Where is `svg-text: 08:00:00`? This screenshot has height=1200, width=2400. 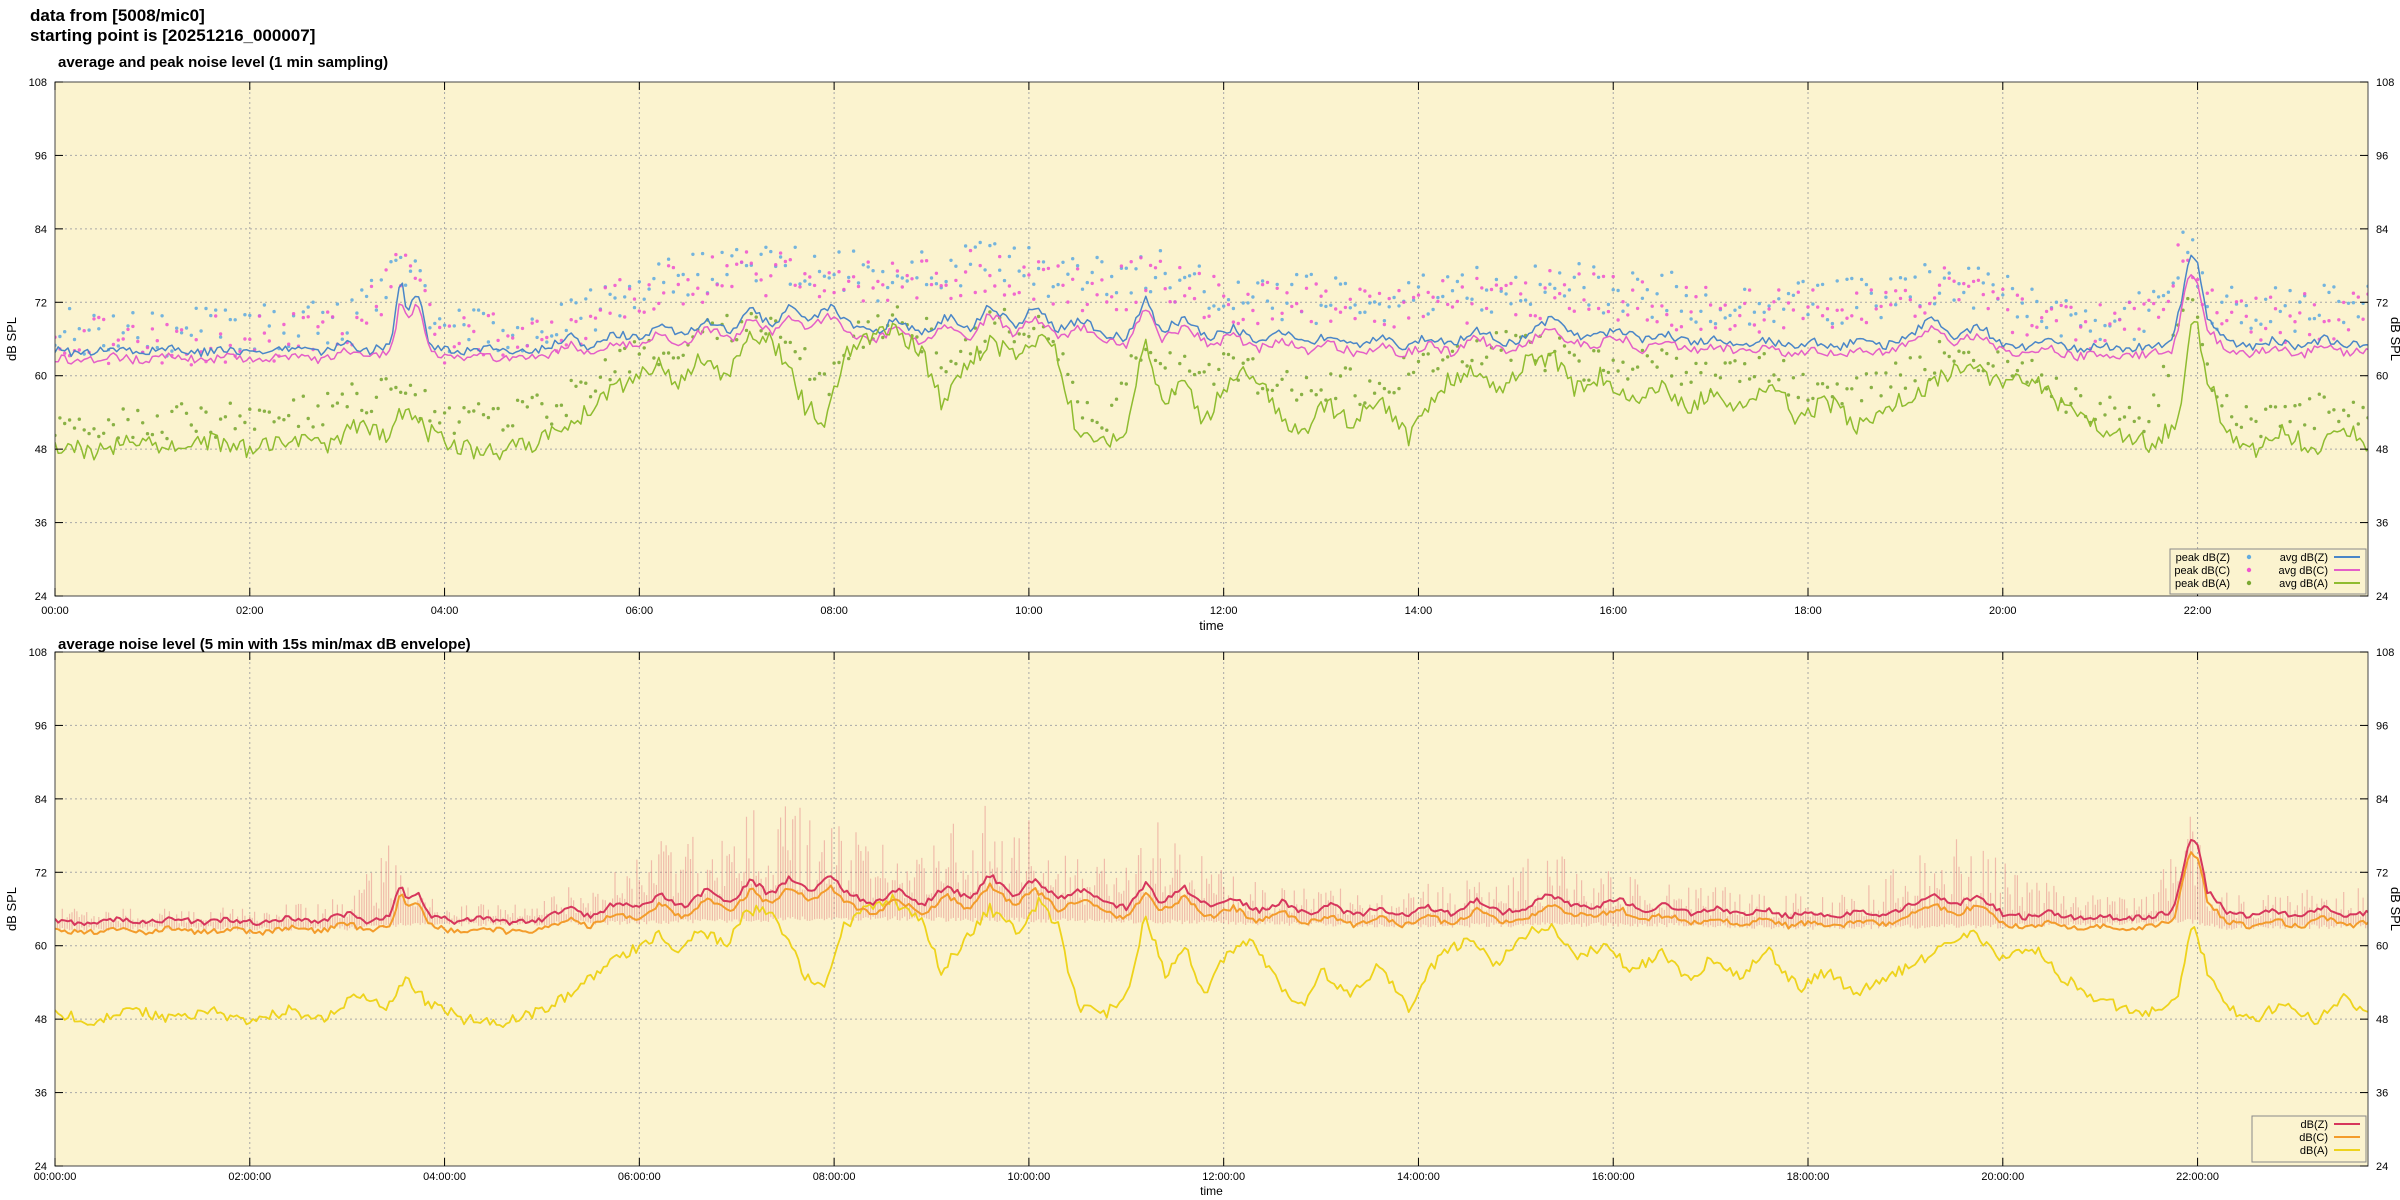
svg-text: 08:00:00 is located at coordinates (834, 1177).